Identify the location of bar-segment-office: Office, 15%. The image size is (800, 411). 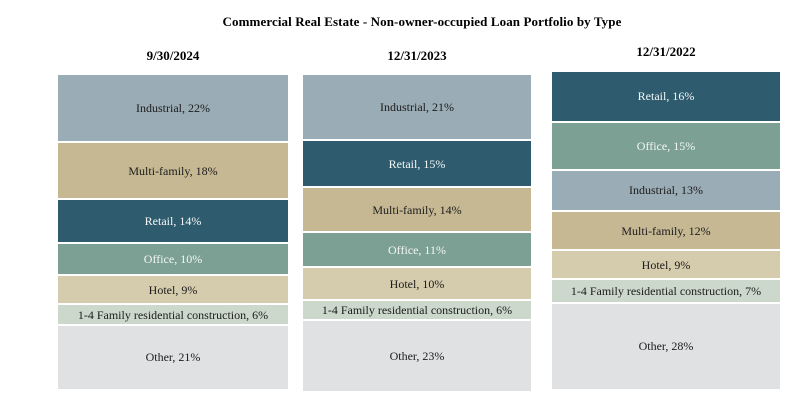
(666, 145).